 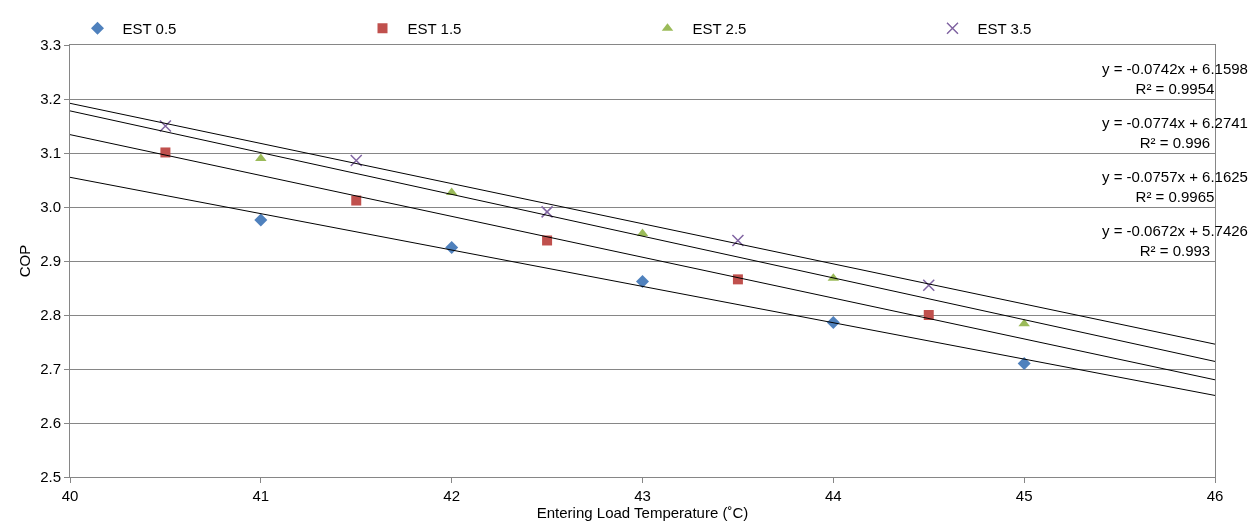 What do you see at coordinates (719, 29) in the screenshot?
I see `legend-label: EST 2.5` at bounding box center [719, 29].